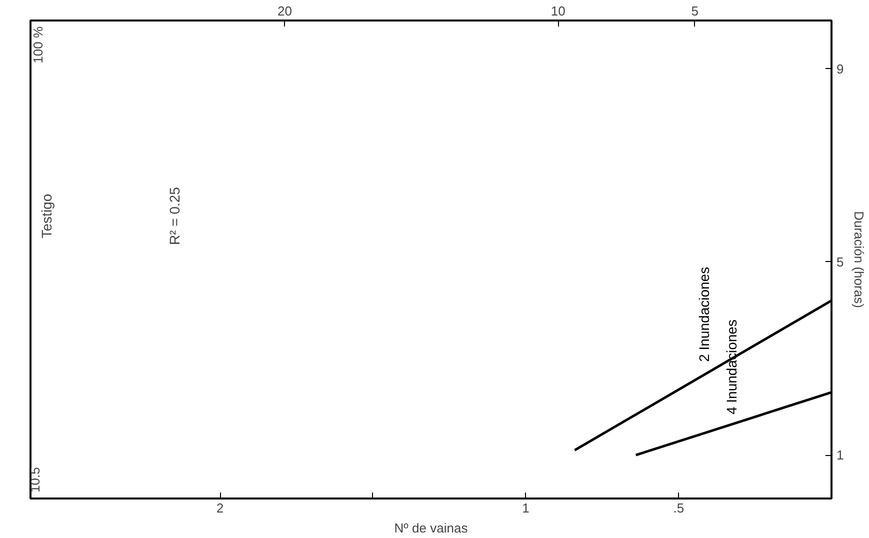 This screenshot has width=869, height=538. What do you see at coordinates (38, 45) in the screenshot?
I see `annotation: 100 %` at bounding box center [38, 45].